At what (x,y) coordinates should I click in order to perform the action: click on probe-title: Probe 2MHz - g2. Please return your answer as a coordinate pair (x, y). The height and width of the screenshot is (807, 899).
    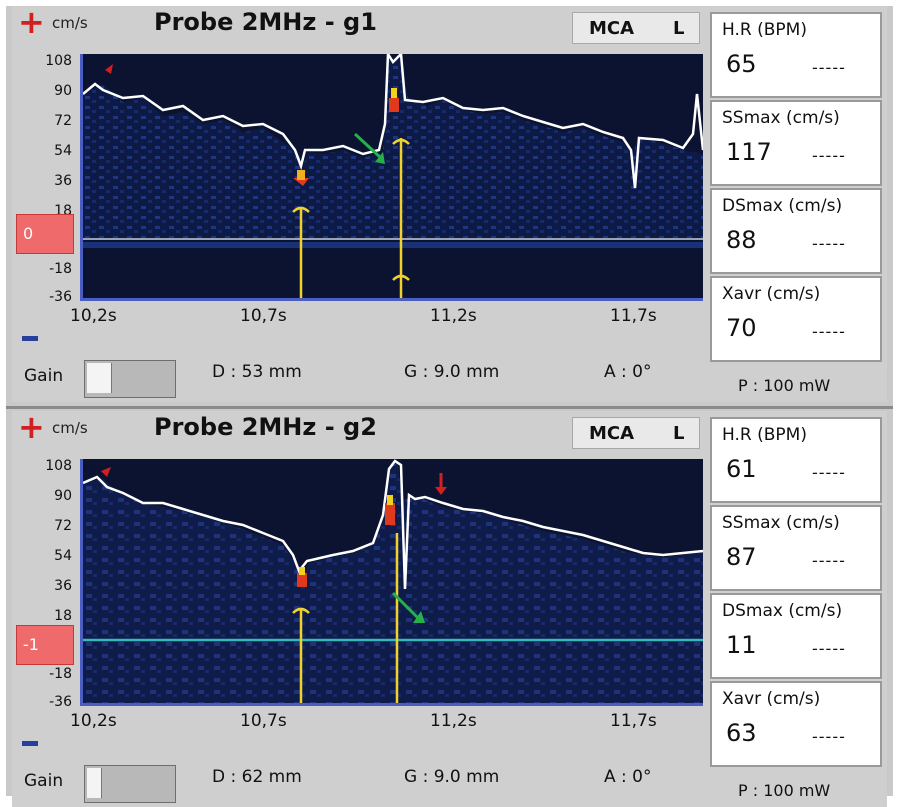
    Looking at the image, I should click on (265, 427).